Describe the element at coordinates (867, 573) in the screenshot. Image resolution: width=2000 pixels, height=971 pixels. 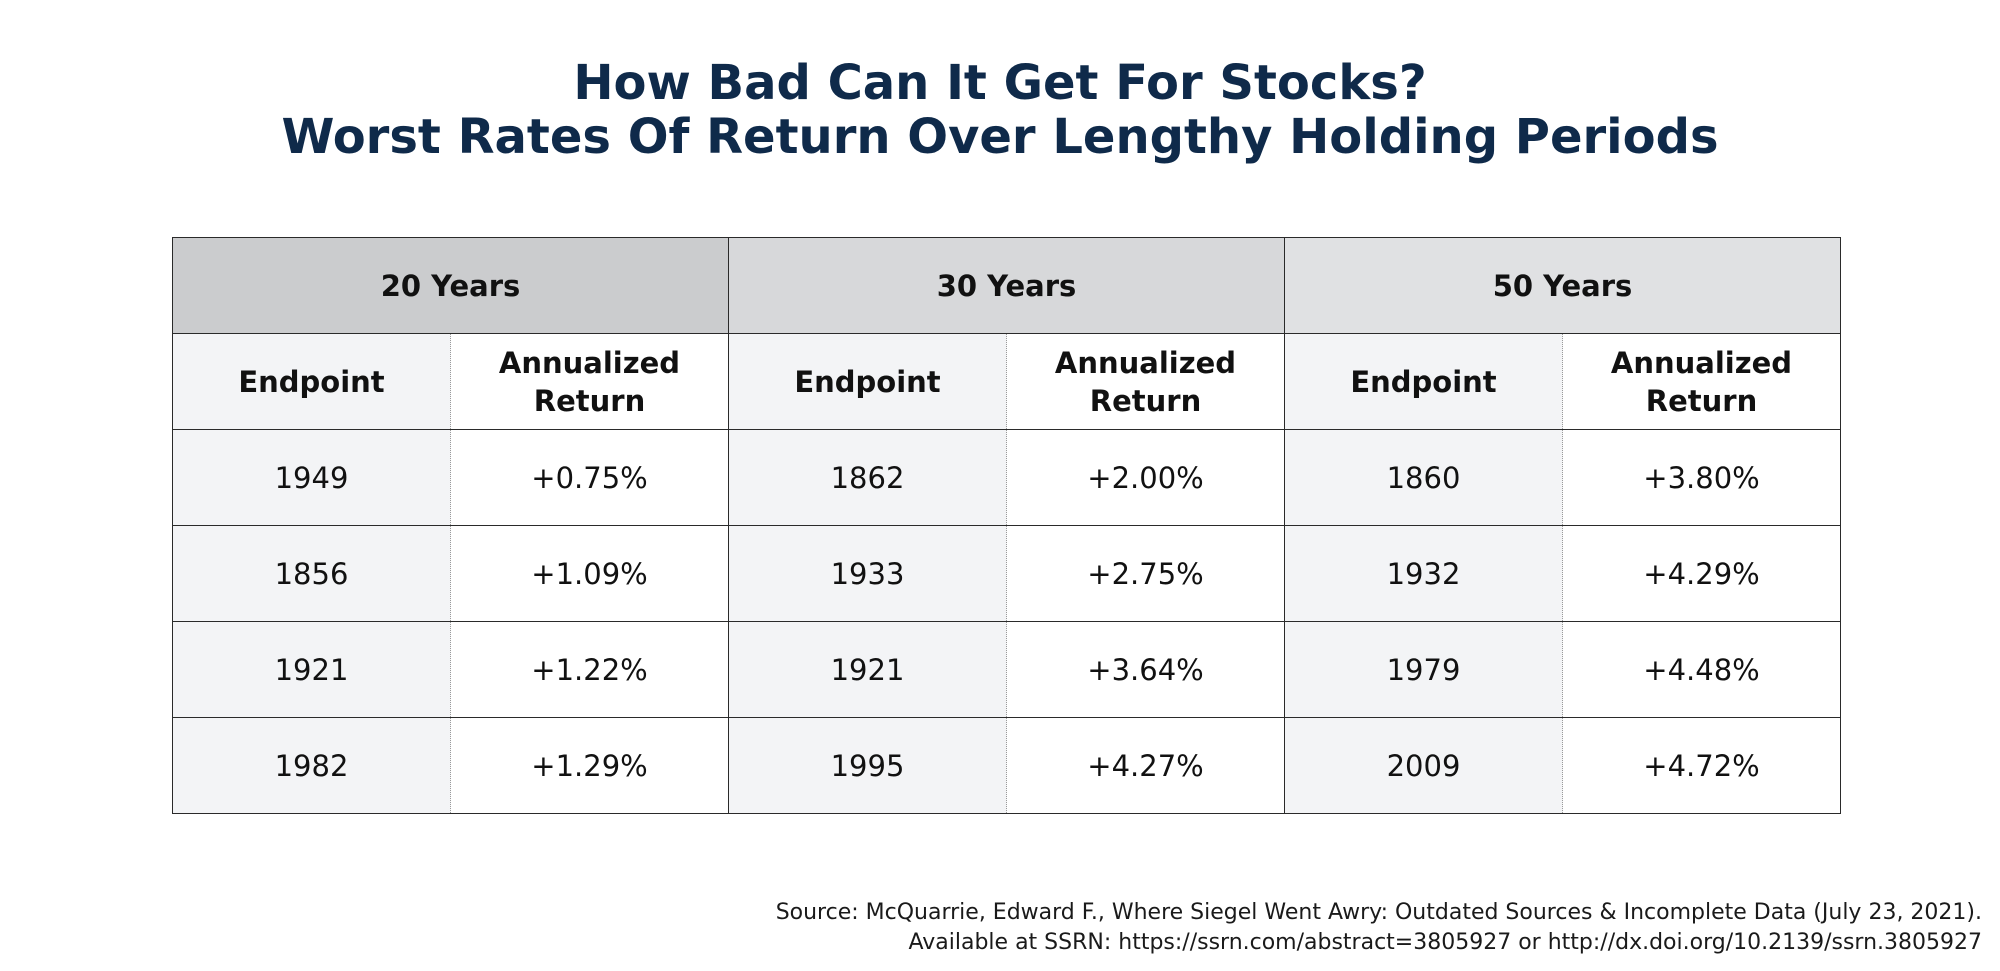
I see `endpoint-cell: 1933` at that location.